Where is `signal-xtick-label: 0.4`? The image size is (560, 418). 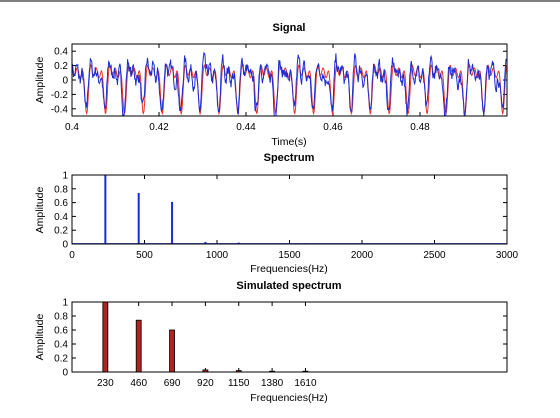 signal-xtick-label: 0.4 is located at coordinates (72, 127).